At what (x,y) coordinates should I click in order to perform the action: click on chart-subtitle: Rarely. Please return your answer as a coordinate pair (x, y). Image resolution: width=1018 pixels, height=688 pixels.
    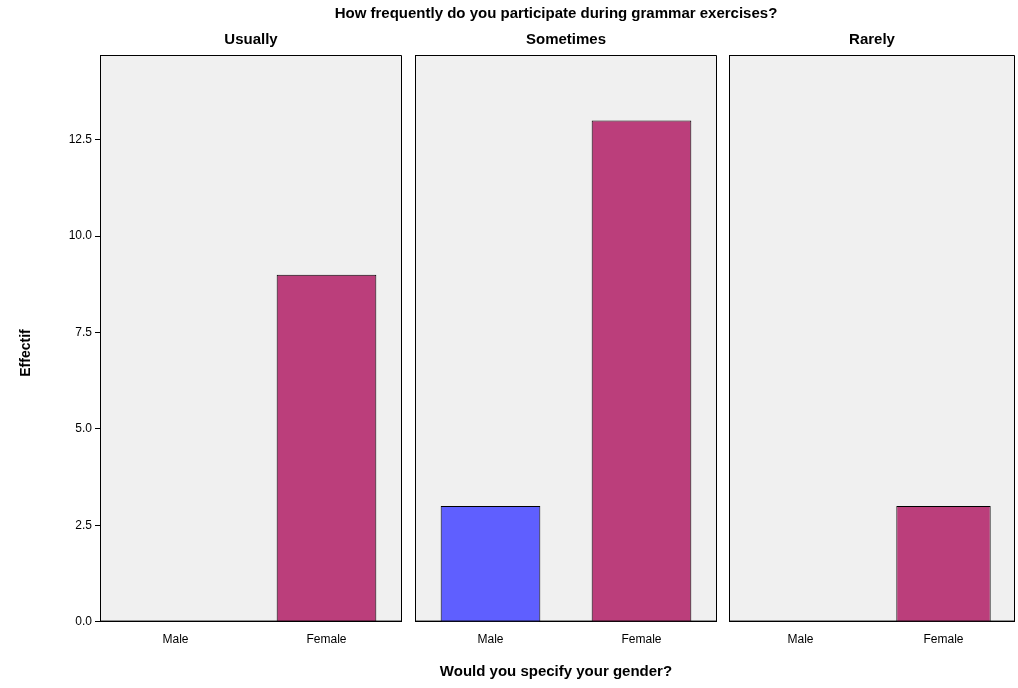
    Looking at the image, I should click on (872, 38).